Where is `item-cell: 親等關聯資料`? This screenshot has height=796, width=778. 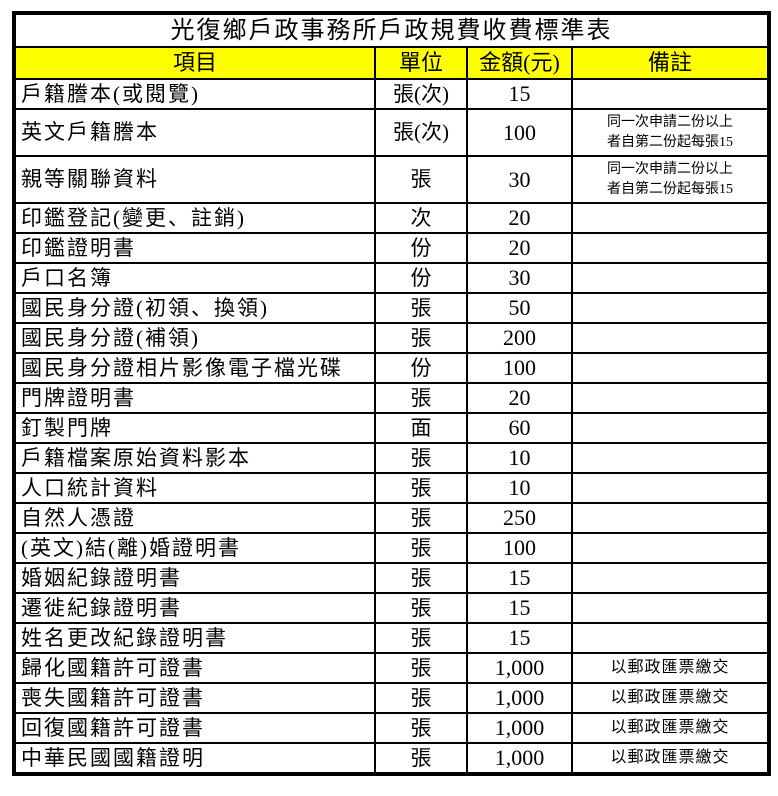 item-cell: 親等關聯資料 is located at coordinates (194, 179).